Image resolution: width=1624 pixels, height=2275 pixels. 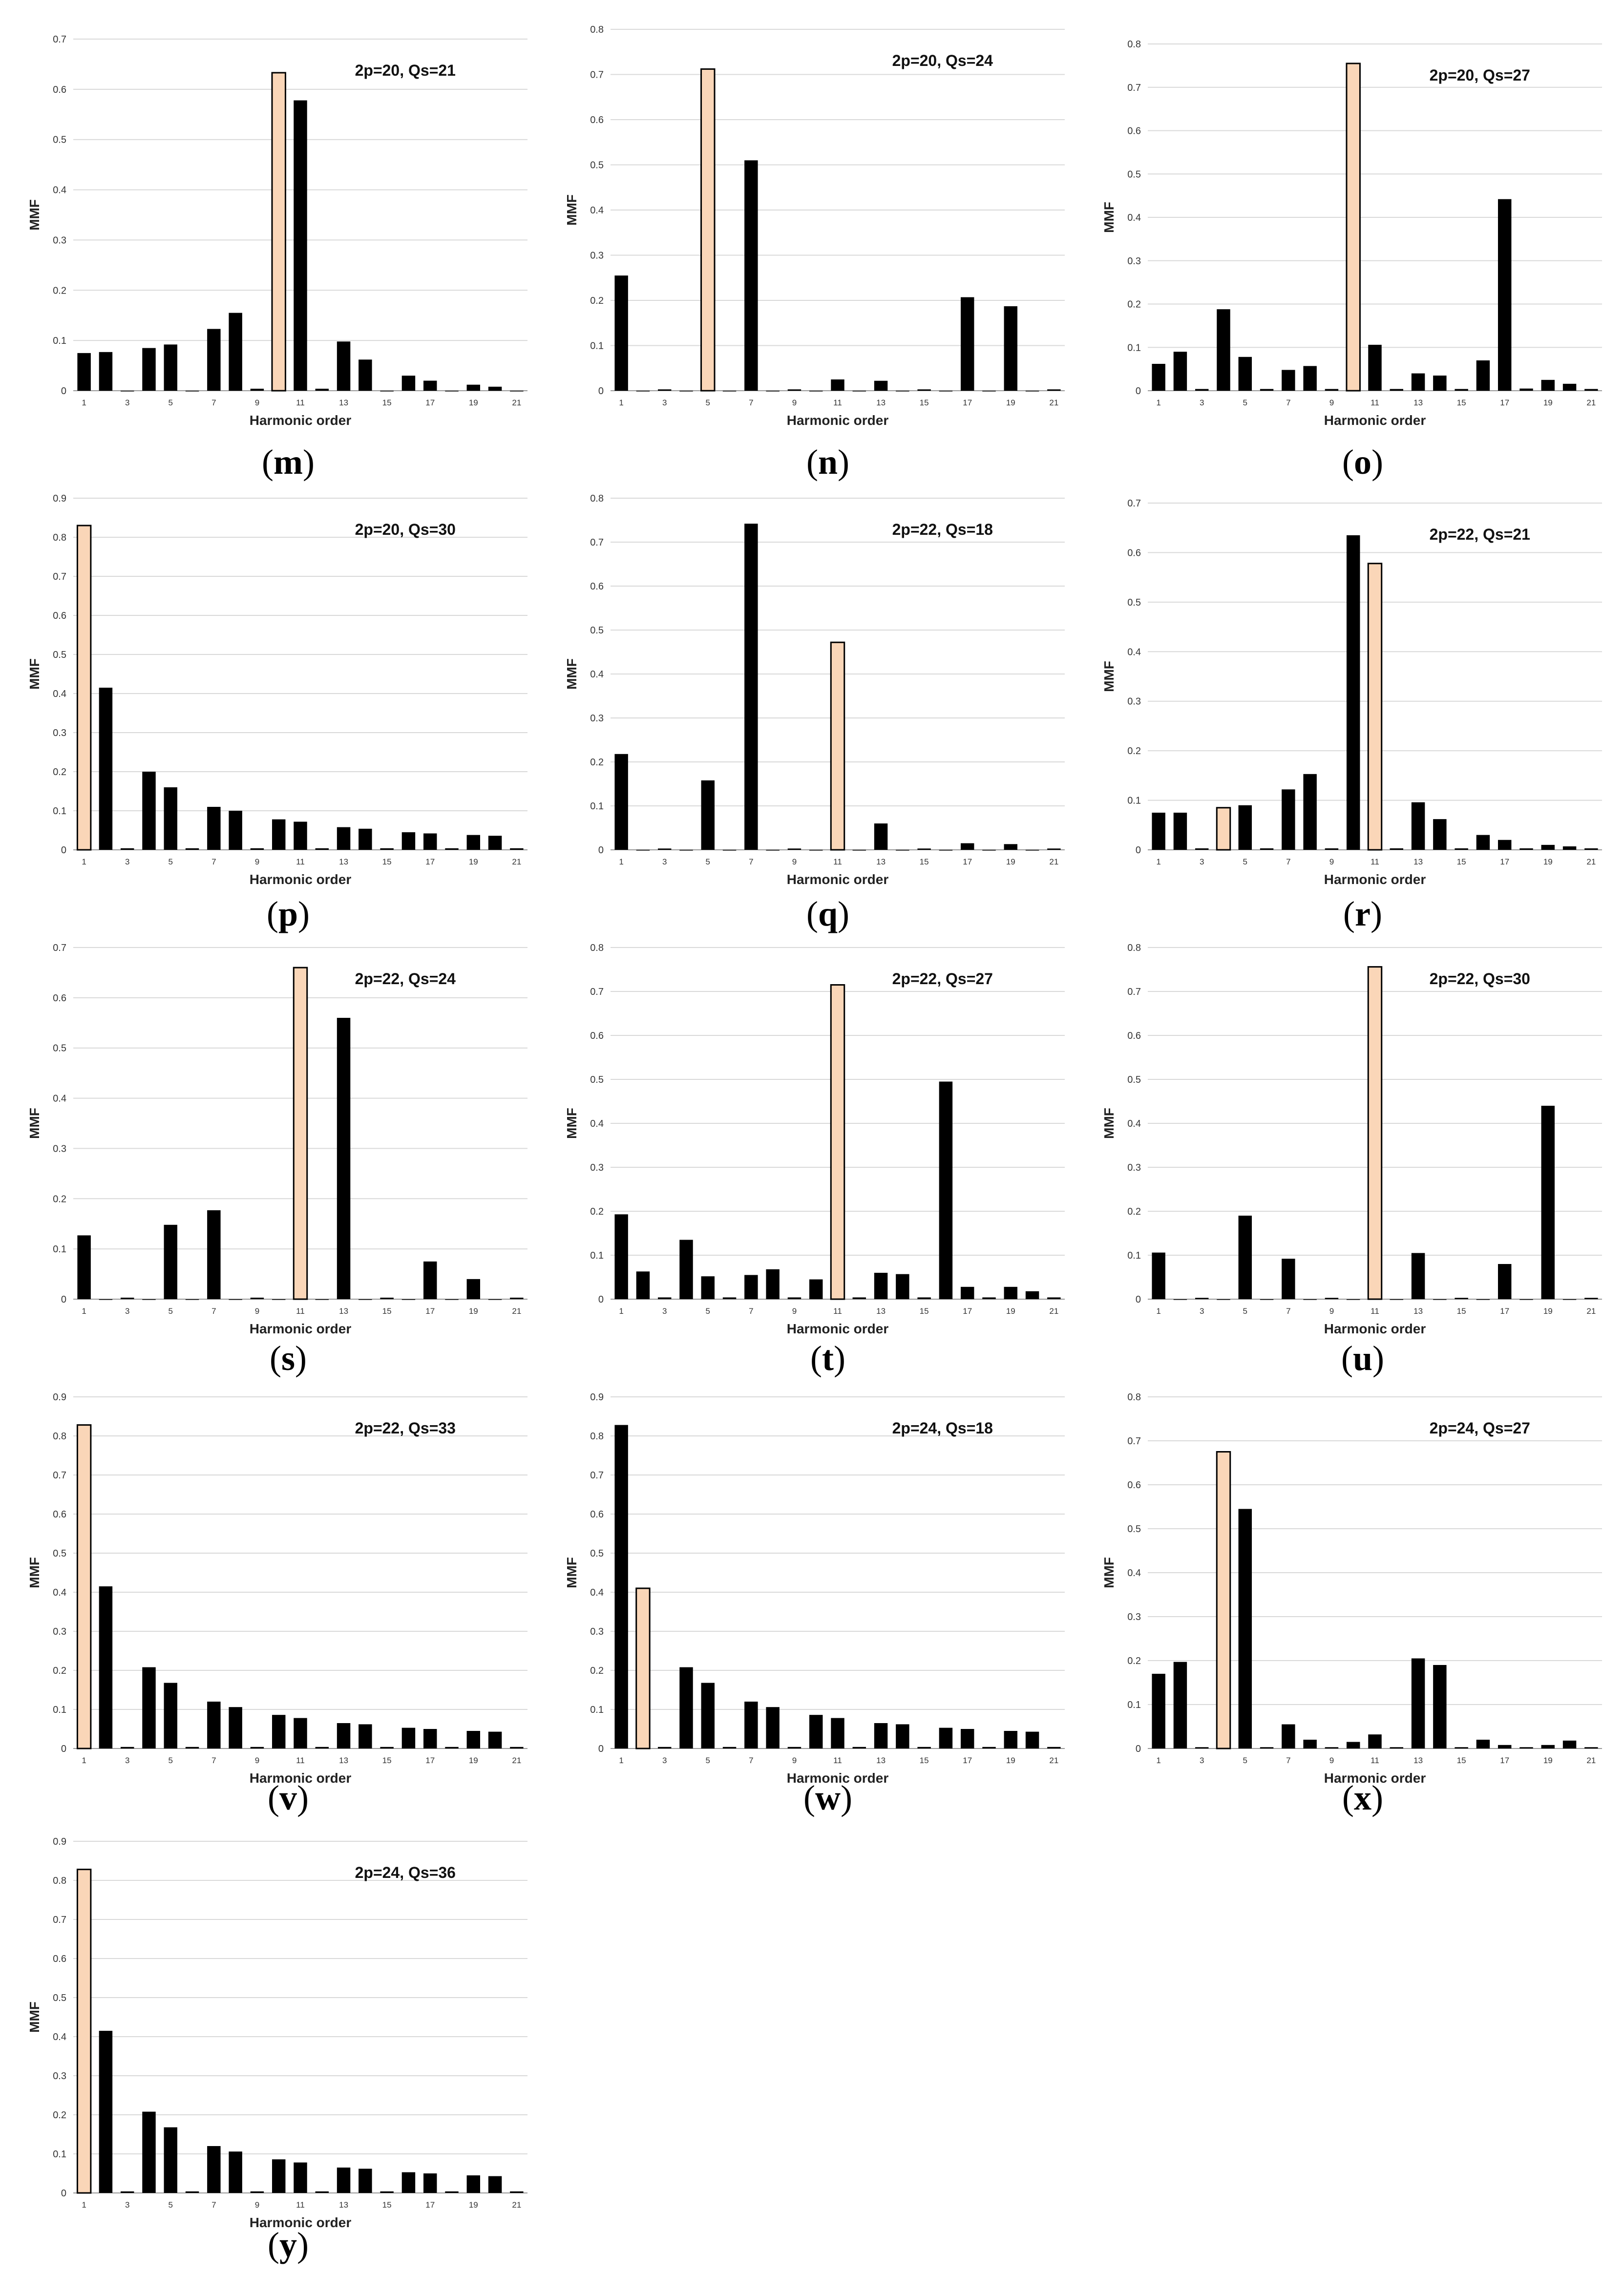 I want to click on caption-u: (u), so click(x=1362, y=1358).